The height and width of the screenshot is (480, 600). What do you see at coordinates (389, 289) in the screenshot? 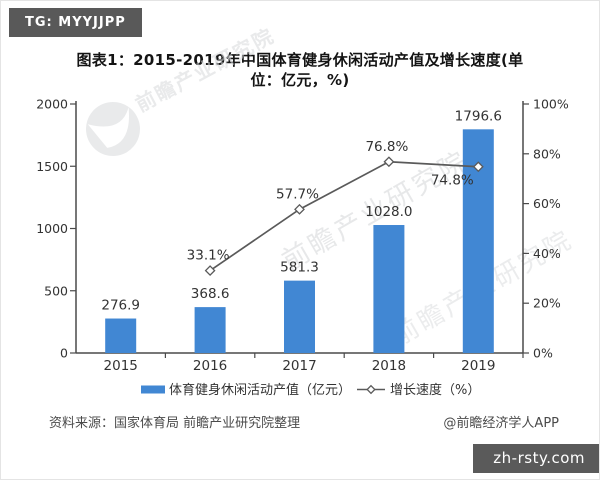
I see `bar-2018` at bounding box center [389, 289].